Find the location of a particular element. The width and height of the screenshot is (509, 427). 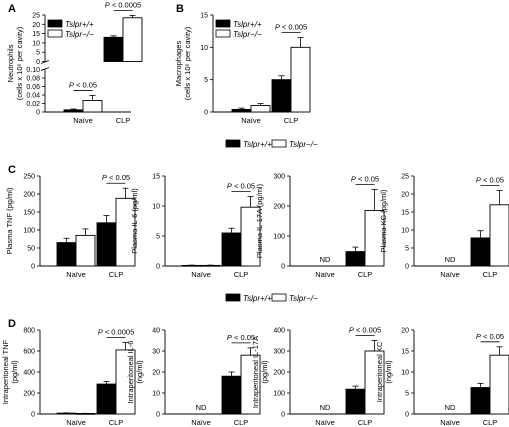

y-axis-label: Intraperitoneal TNF(pg/ml) is located at coordinates (10, 371).